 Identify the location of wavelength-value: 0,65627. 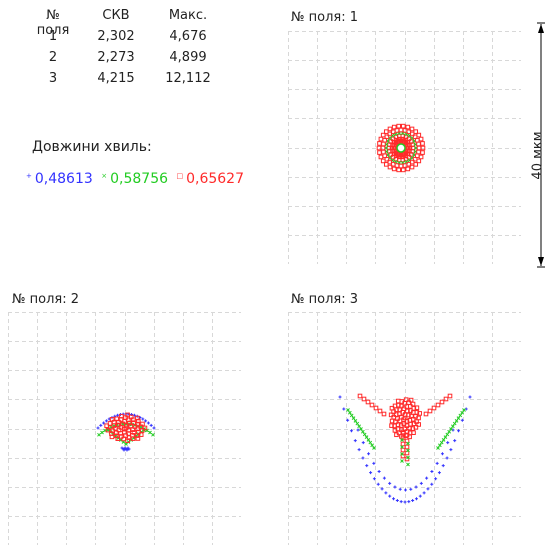
(215, 179).